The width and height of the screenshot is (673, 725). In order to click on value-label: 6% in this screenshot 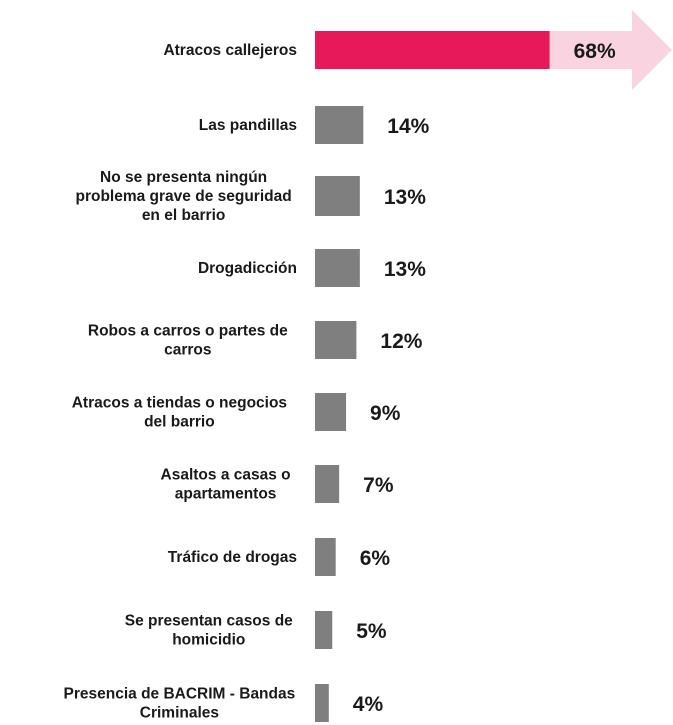, I will do `click(375, 558)`.